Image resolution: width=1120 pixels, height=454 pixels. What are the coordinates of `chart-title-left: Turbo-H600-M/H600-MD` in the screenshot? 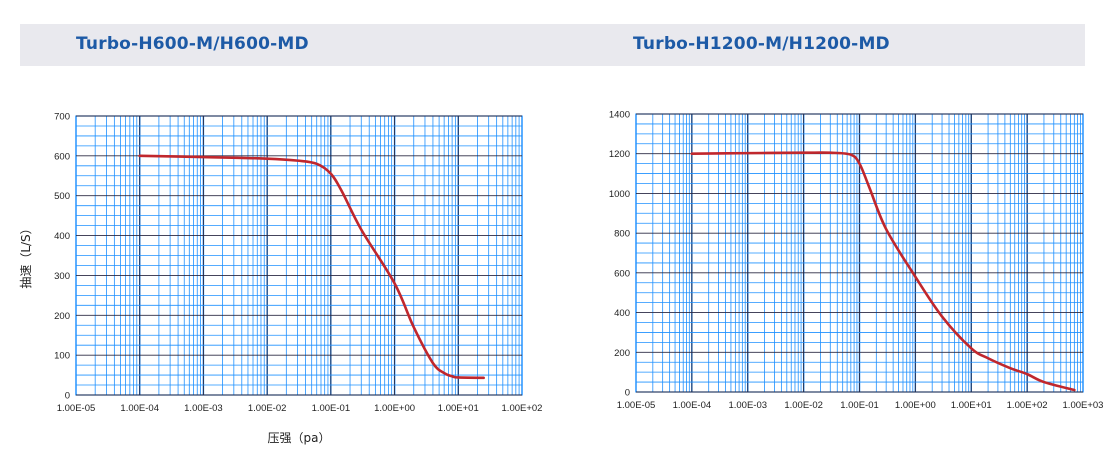 It's located at (192, 44).